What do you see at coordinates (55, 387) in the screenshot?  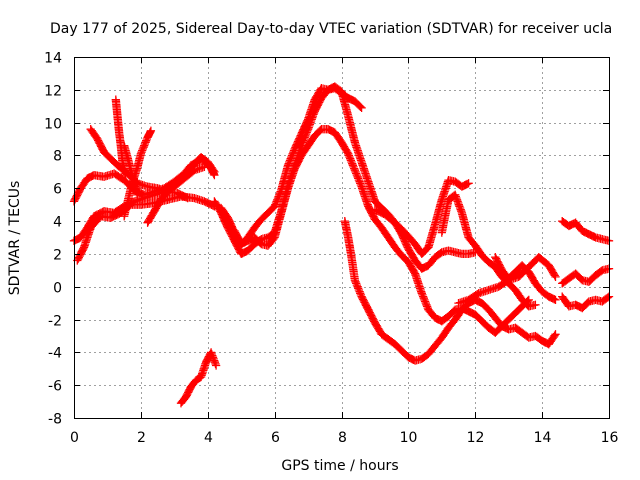 I see `y-tick-label: -6` at bounding box center [55, 387].